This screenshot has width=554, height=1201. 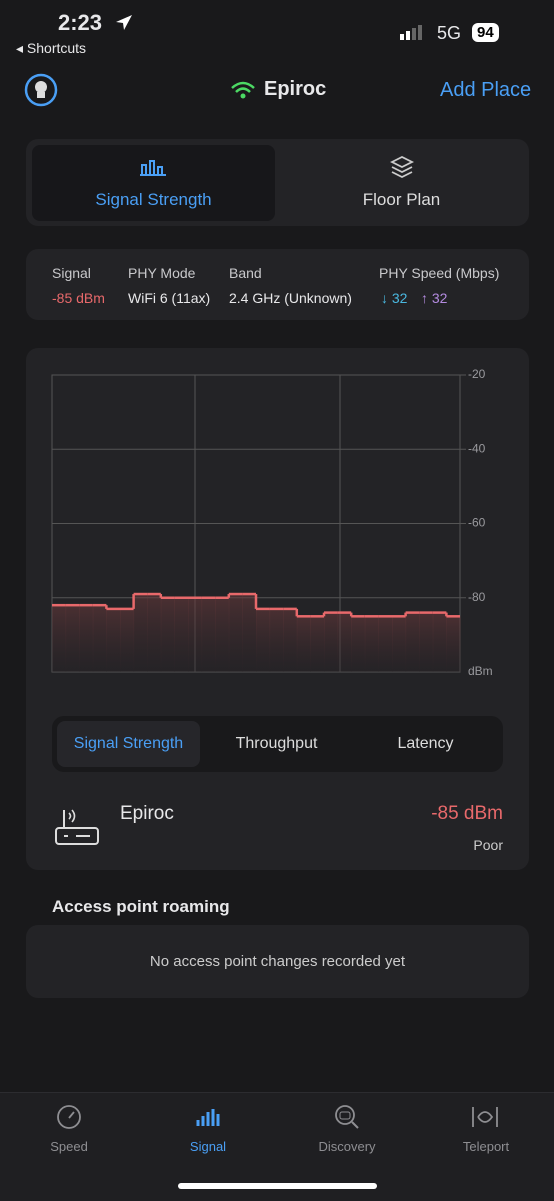 What do you see at coordinates (477, 523) in the screenshot?
I see `y-tick-label: -60` at bounding box center [477, 523].